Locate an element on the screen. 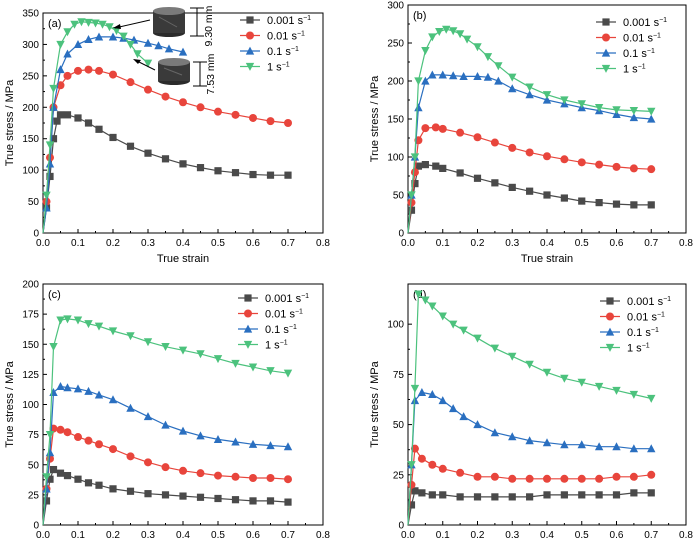  y-tick-label: 150 is located at coordinates (30, 139).